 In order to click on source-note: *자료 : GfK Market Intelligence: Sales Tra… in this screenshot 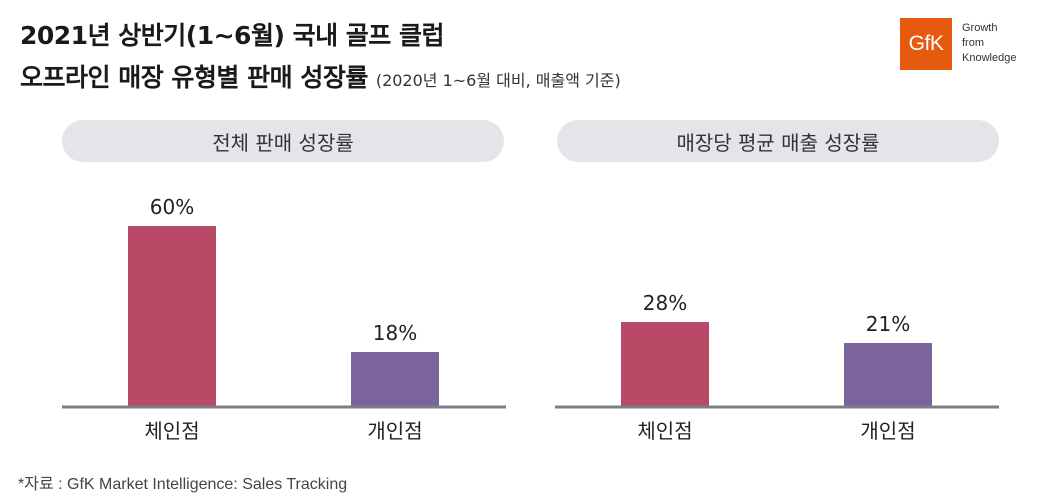, I will do `click(183, 484)`.